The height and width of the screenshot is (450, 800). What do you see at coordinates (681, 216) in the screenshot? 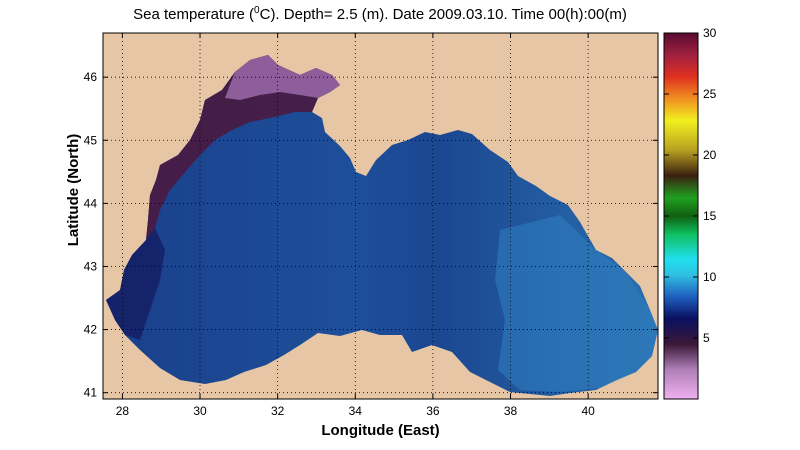
I see `colorbar` at bounding box center [681, 216].